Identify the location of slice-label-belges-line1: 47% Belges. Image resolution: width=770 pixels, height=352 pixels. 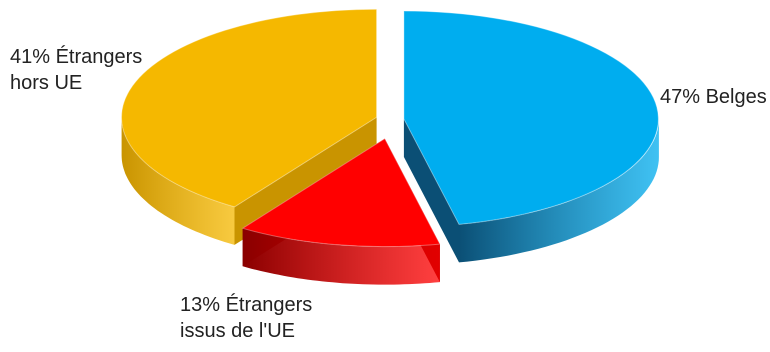
(713, 97).